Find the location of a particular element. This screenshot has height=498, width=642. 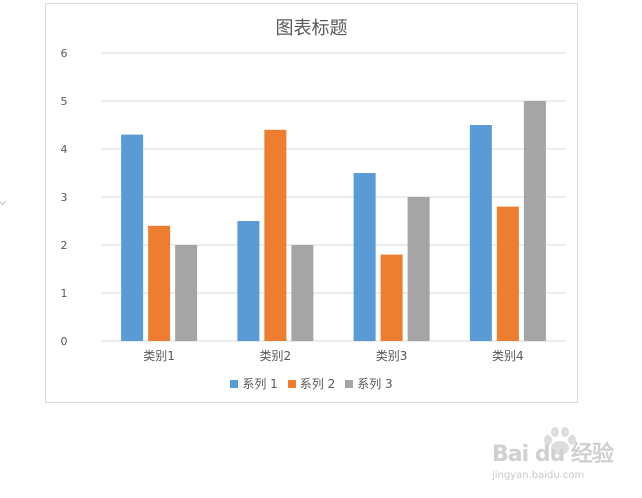

legend-item: 系列 1 is located at coordinates (254, 383).